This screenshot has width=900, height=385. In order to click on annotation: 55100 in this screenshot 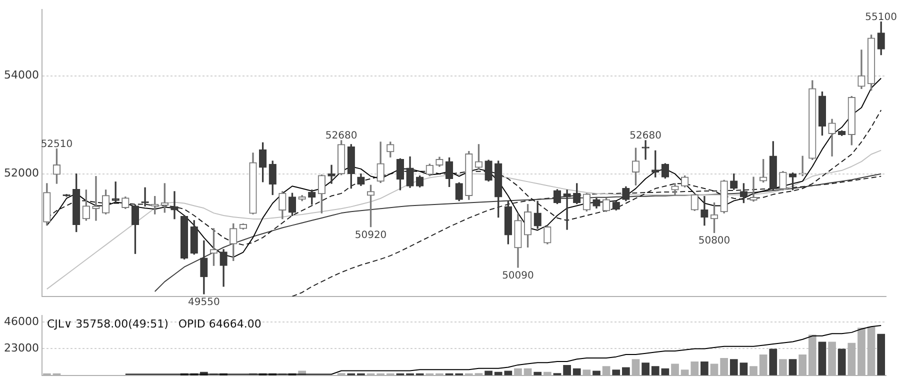, I will do `click(881, 17)`.